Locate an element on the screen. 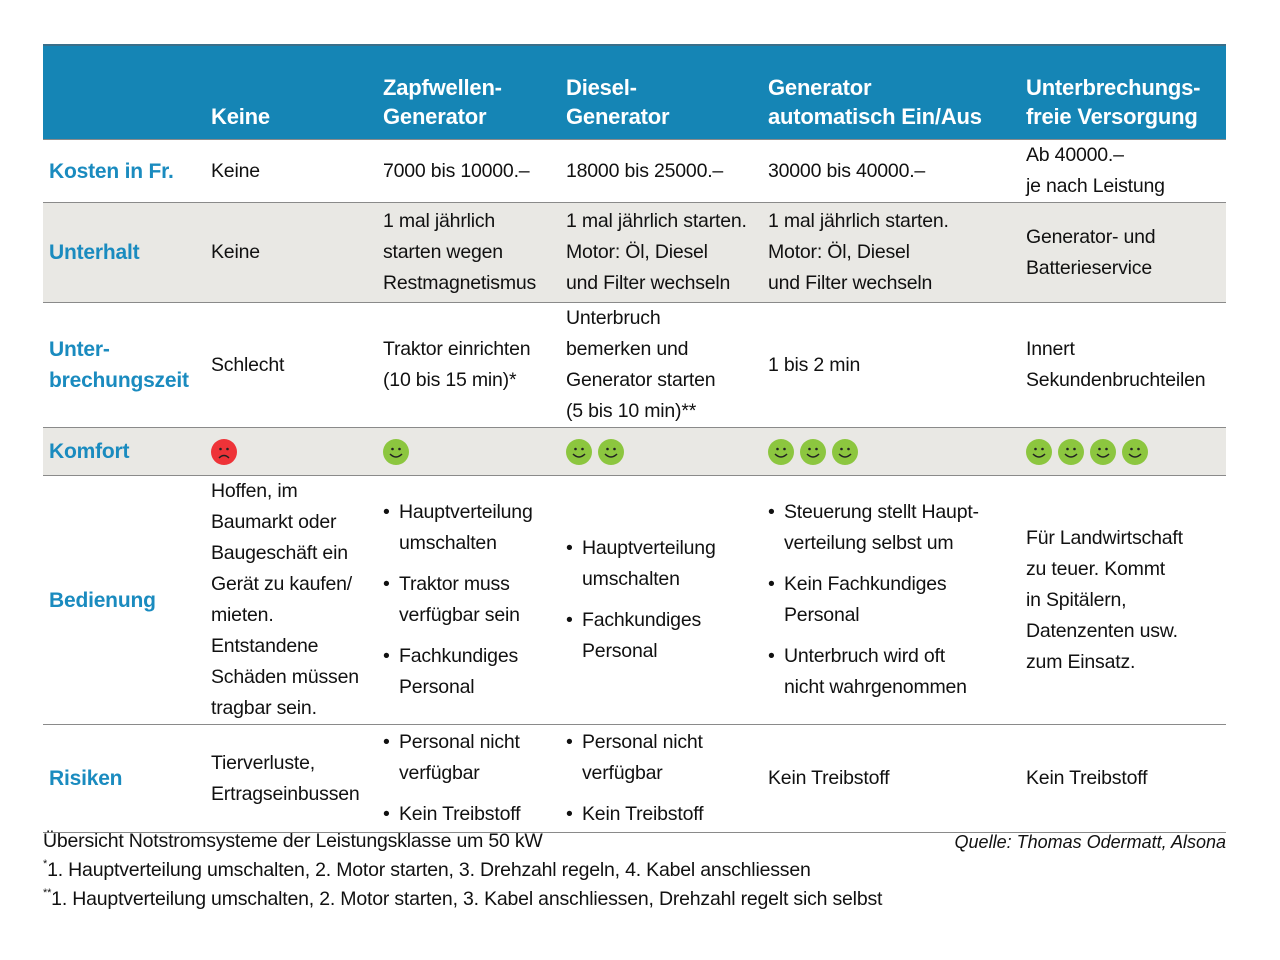 The height and width of the screenshot is (960, 1280). cell-line: Personal nicht is located at coordinates (459, 742).